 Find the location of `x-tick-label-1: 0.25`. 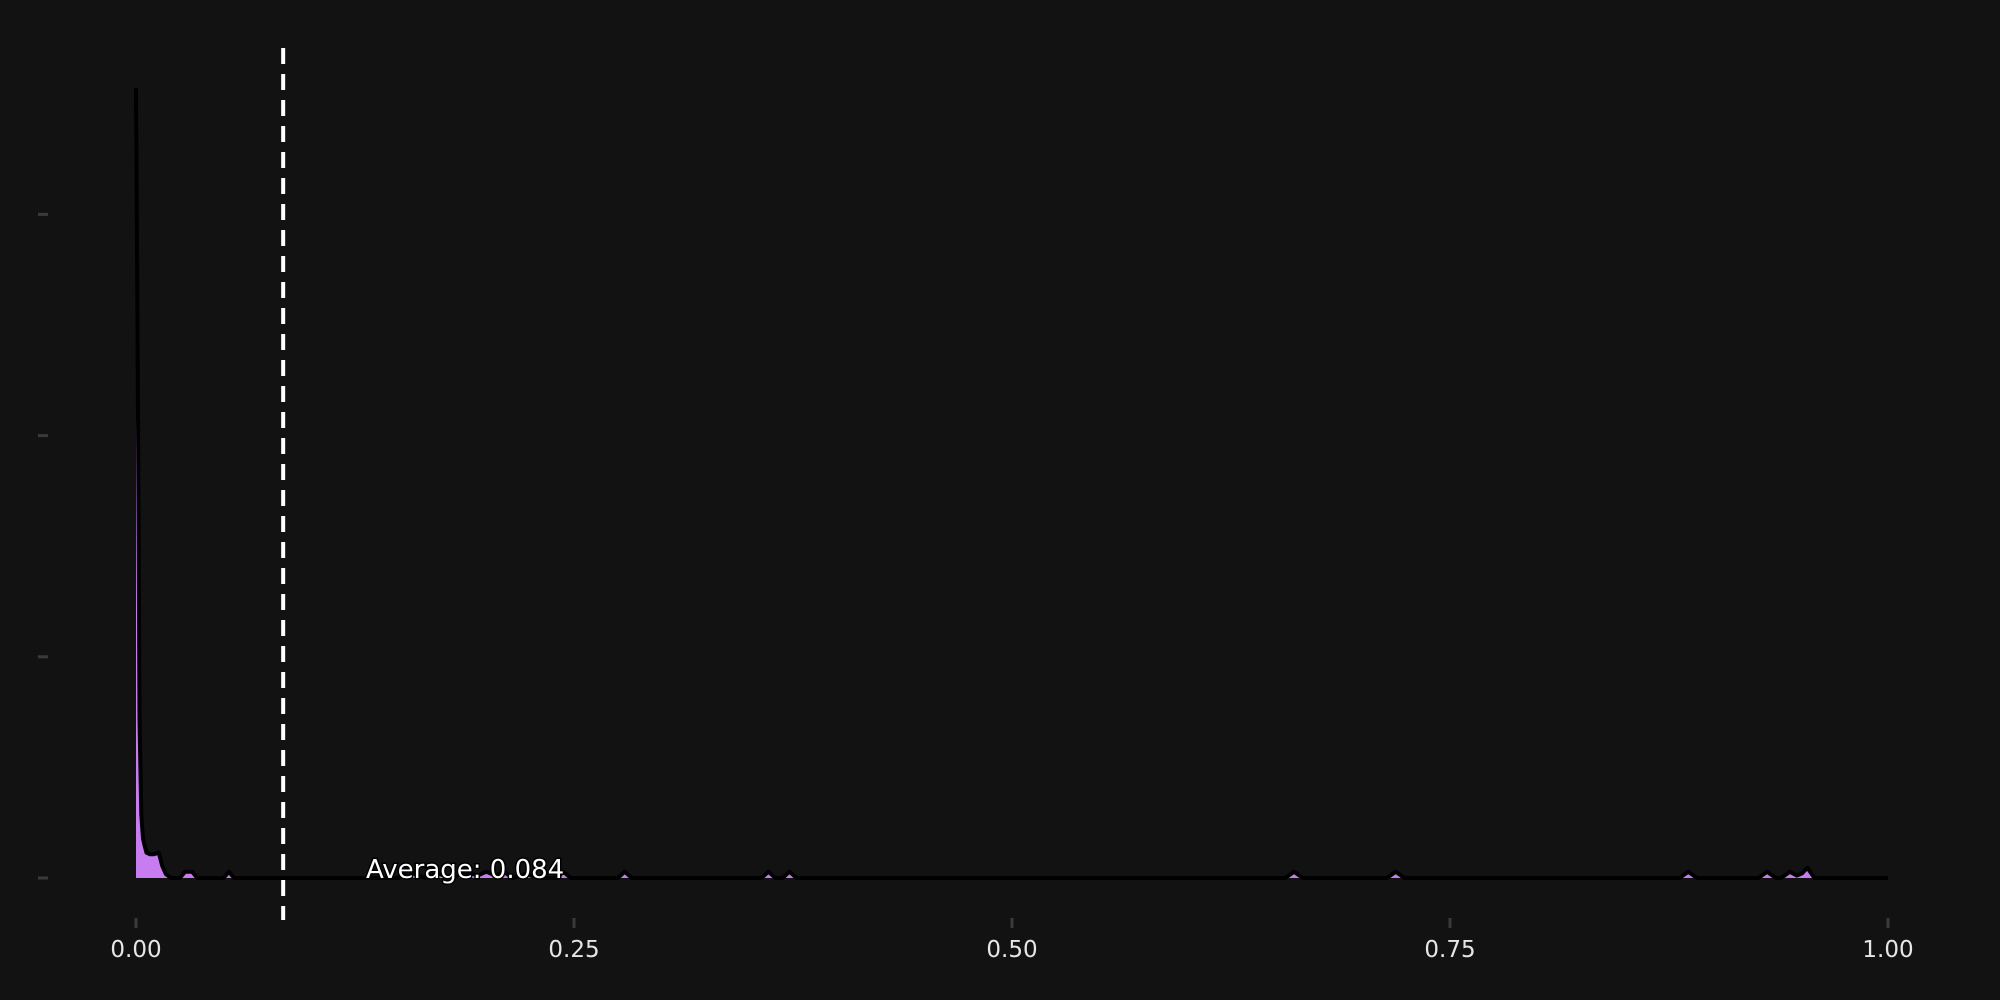

x-tick-label-1: 0.25 is located at coordinates (573, 950).